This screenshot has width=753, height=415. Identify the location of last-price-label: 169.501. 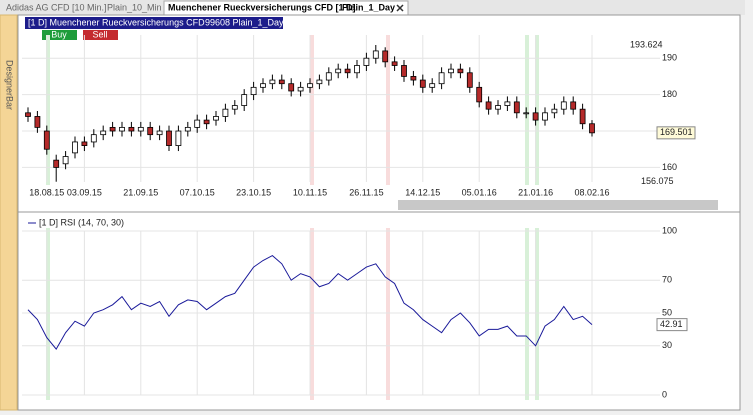
(676, 132).